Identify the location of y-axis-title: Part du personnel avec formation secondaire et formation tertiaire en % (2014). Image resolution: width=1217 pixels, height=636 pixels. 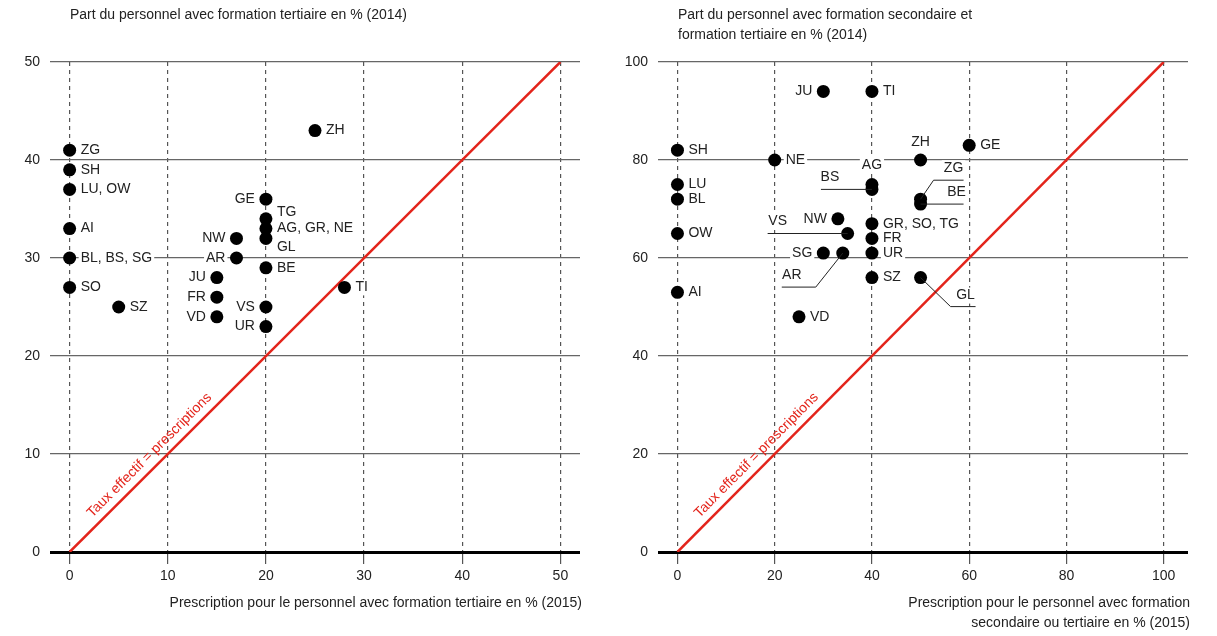
(826, 24).